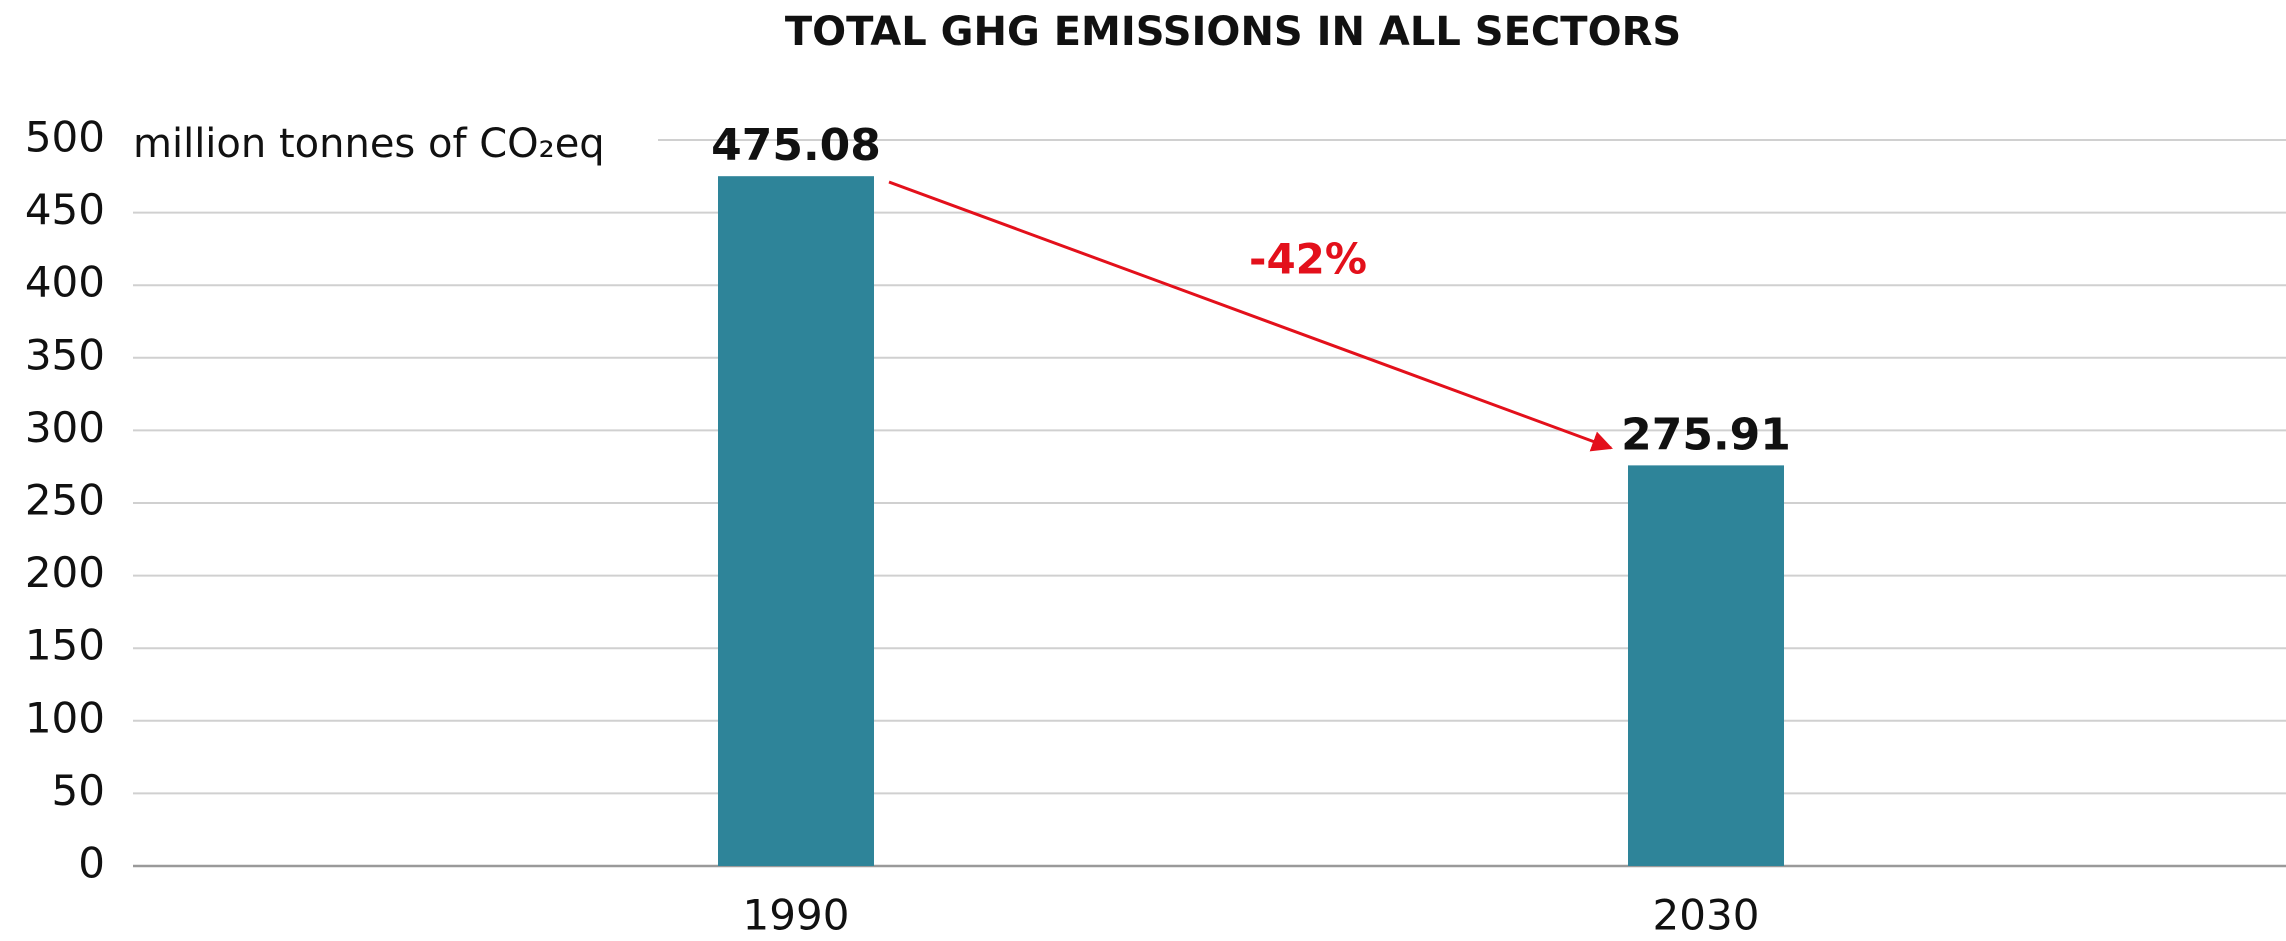  What do you see at coordinates (1706, 434) in the screenshot?
I see `data-label: 275.91` at bounding box center [1706, 434].